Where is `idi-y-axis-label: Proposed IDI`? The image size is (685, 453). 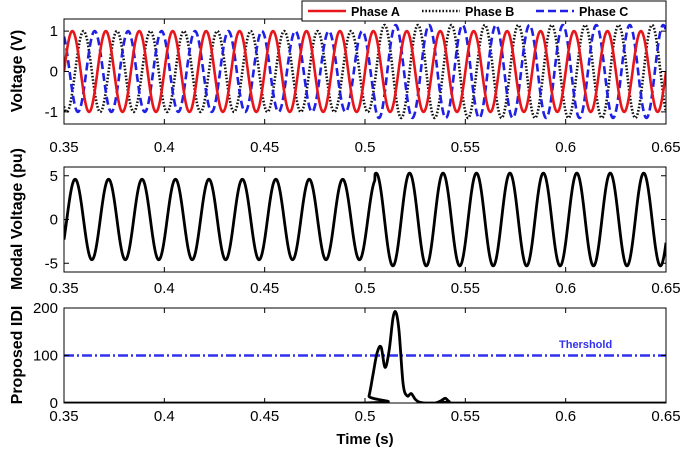
idi-y-axis-label: Proposed IDI is located at coordinates (17, 355).